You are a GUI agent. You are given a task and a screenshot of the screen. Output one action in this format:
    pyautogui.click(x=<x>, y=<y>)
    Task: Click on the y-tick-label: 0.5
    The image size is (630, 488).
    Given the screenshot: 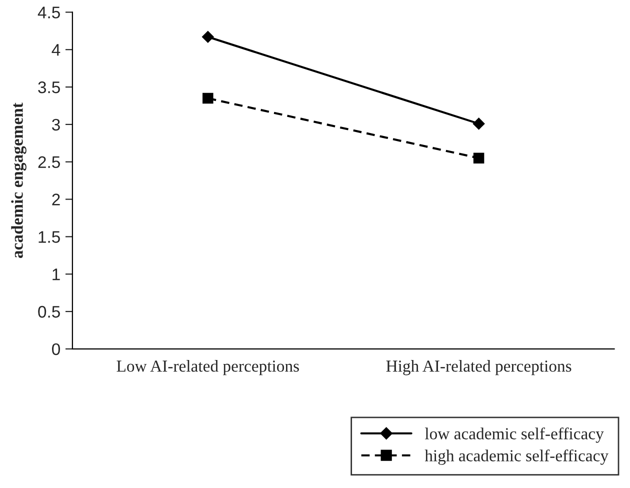 What is the action you would take?
    pyautogui.click(x=49, y=312)
    